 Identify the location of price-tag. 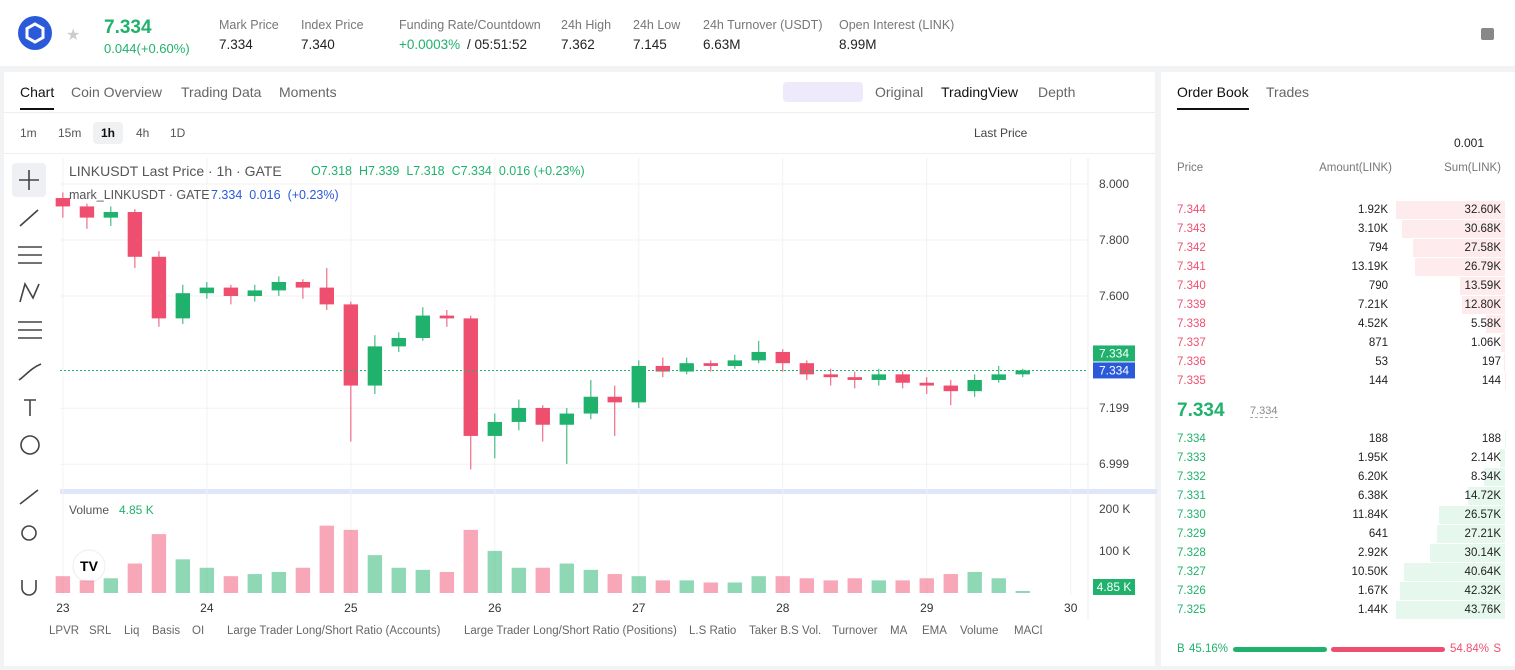
(1114, 353).